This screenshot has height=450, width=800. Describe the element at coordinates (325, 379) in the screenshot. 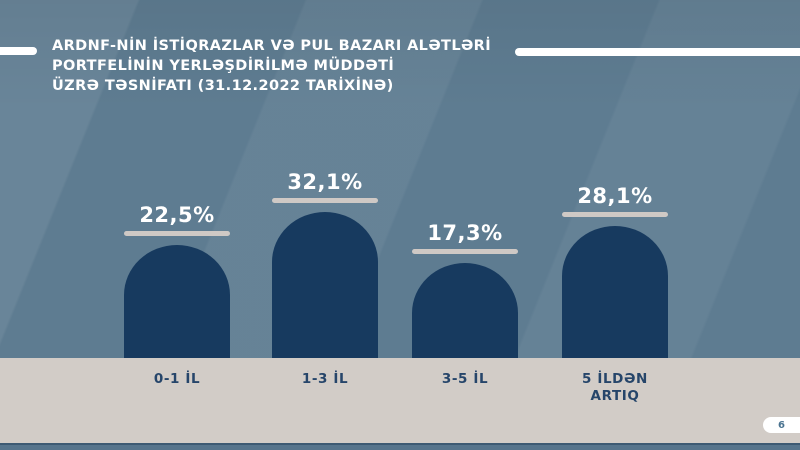

I see `category-label-1-3-il: 1-3 İL` at that location.